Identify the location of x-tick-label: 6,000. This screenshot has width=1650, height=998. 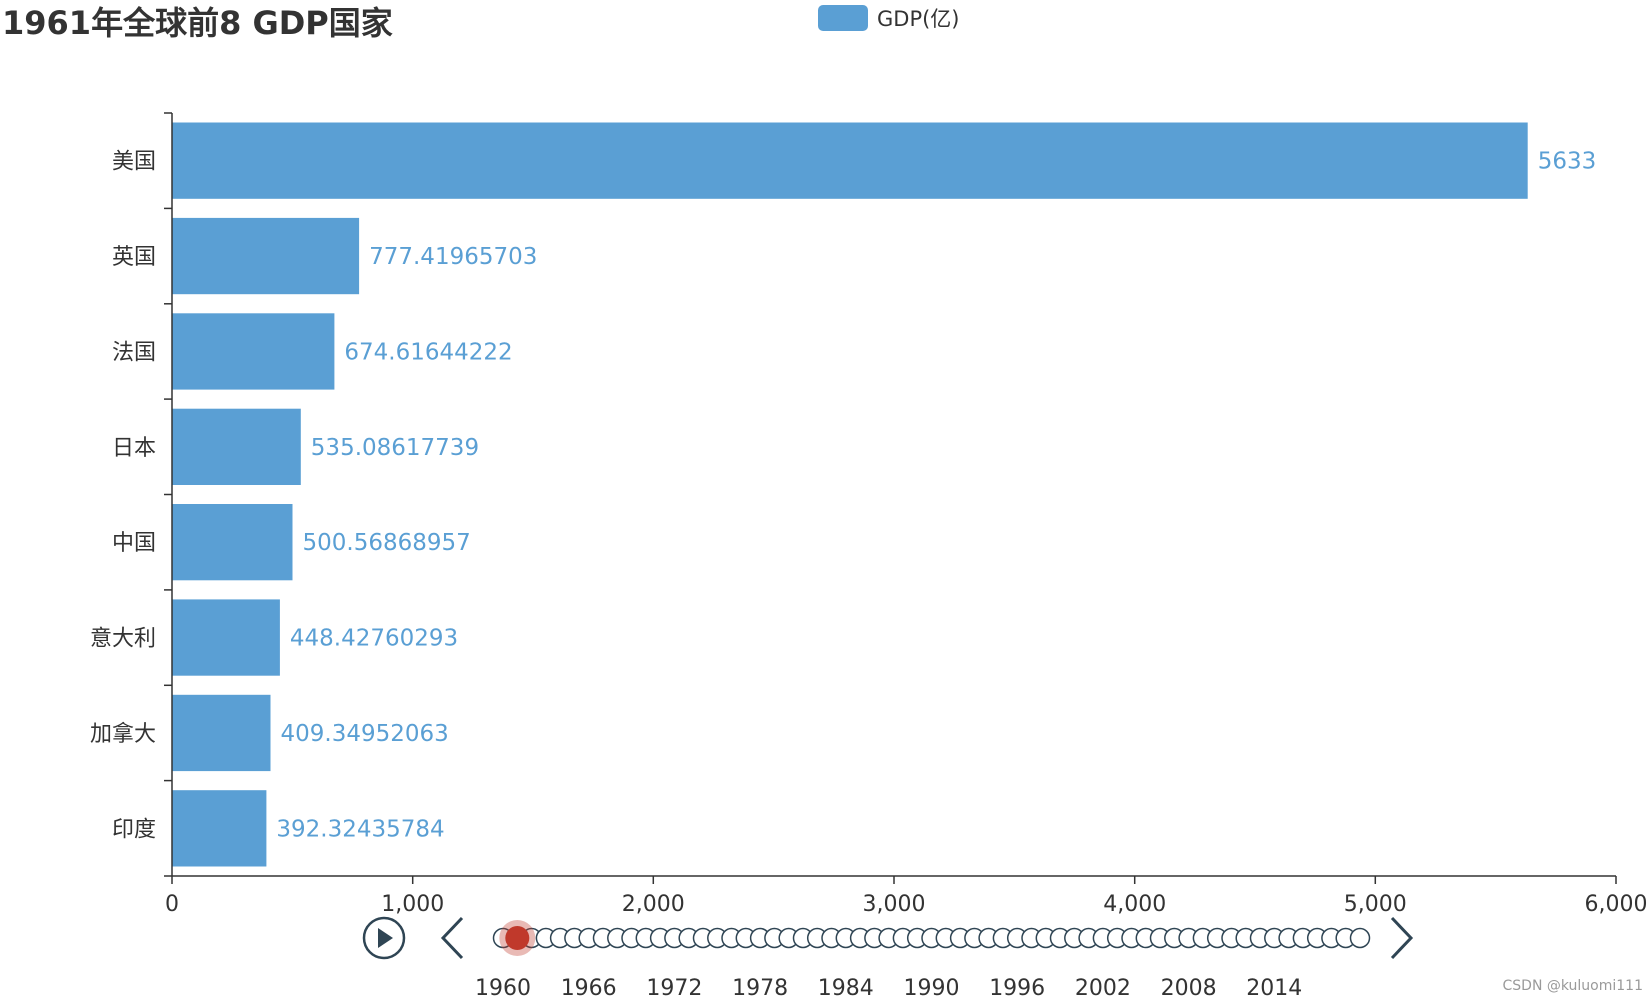
(1616, 904).